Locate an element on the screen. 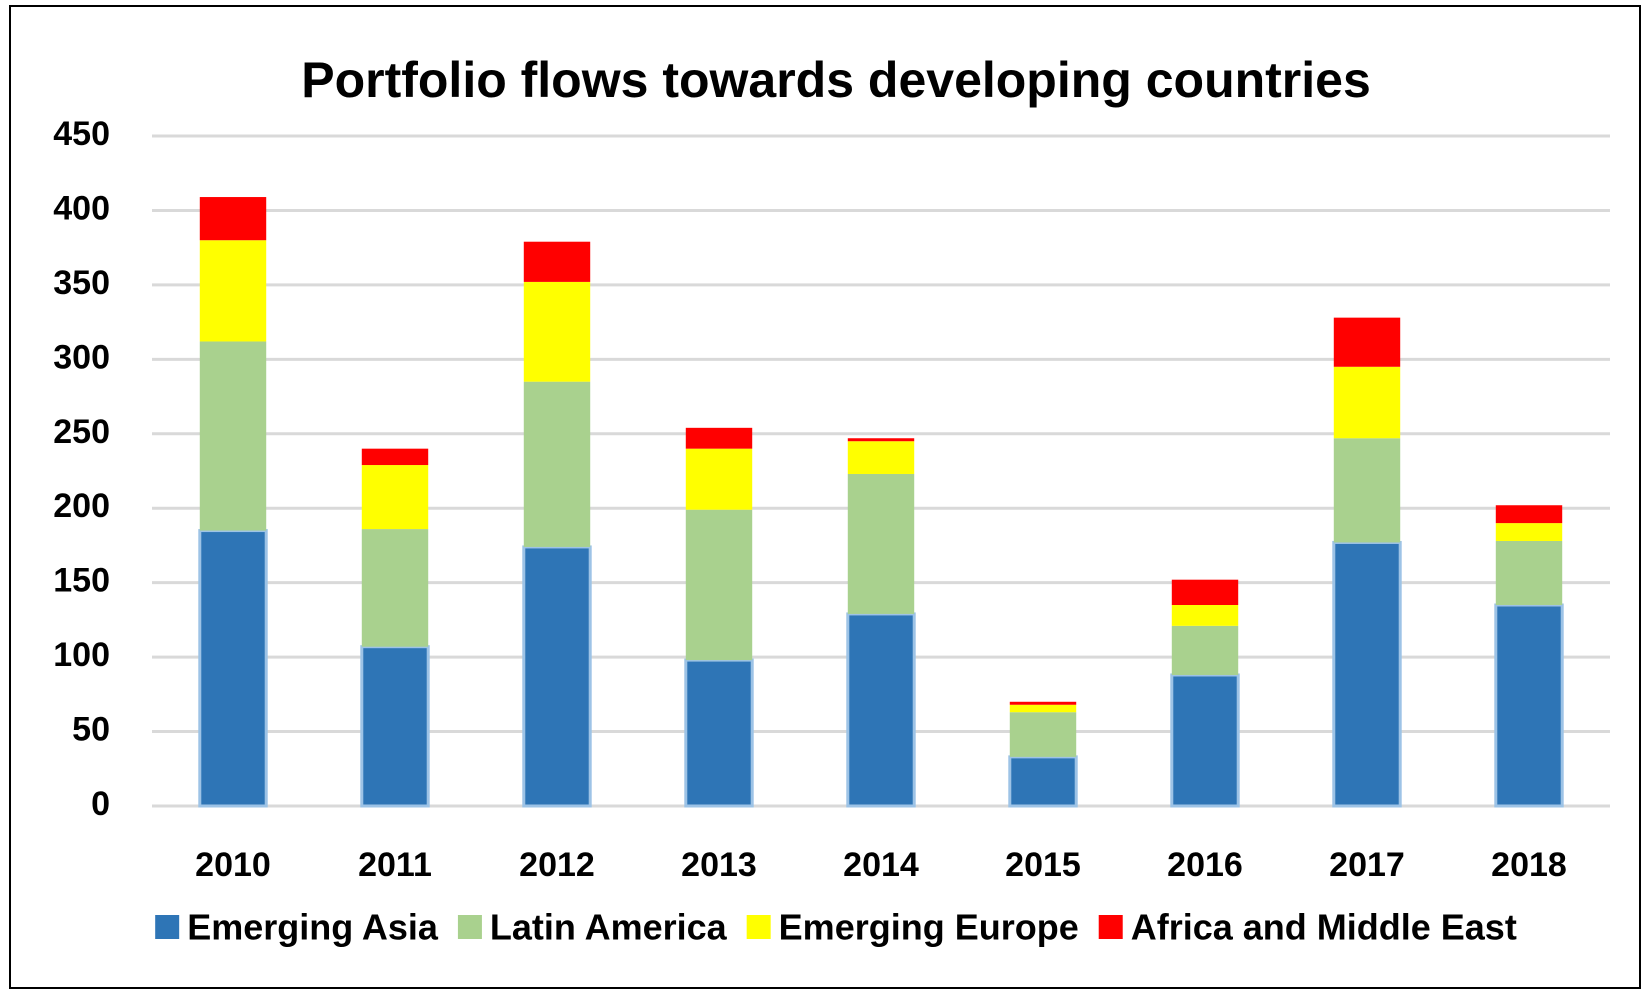 The width and height of the screenshot is (1646, 993). y-tick-label: 400 is located at coordinates (81, 208).